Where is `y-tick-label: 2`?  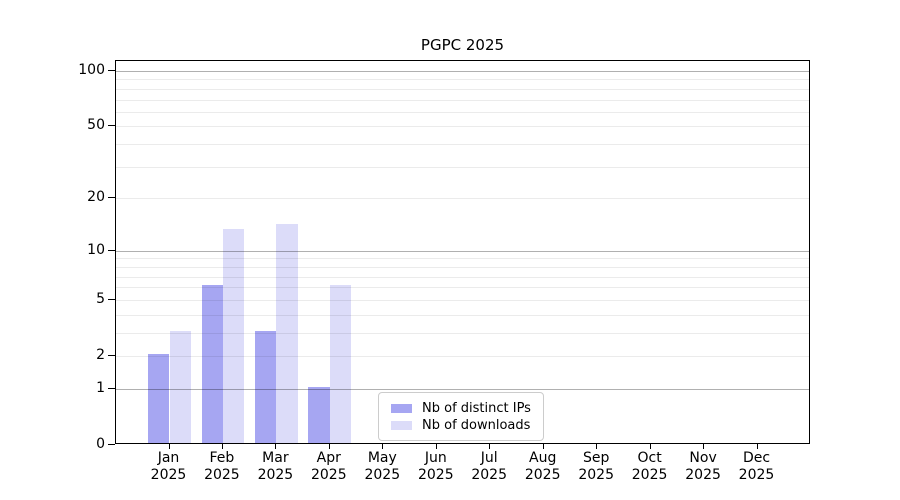
y-tick-label: 2 is located at coordinates (100, 355).